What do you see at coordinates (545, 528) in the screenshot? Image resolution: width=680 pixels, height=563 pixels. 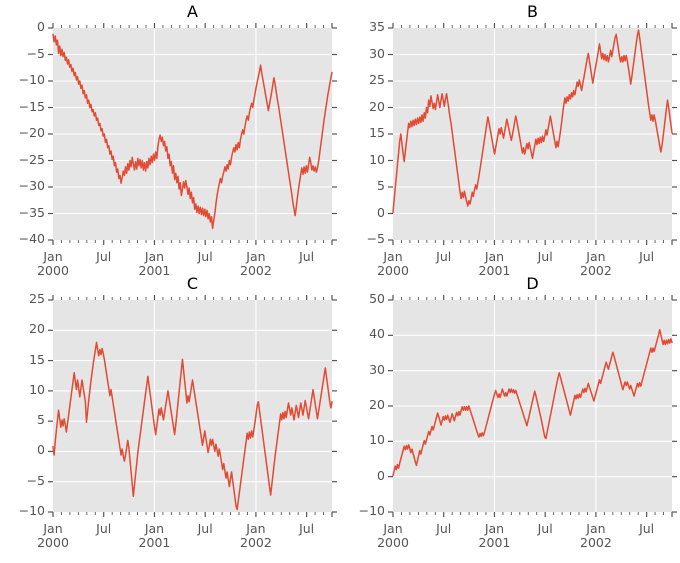 I see `xtick-month-d-3: Jul` at bounding box center [545, 528].